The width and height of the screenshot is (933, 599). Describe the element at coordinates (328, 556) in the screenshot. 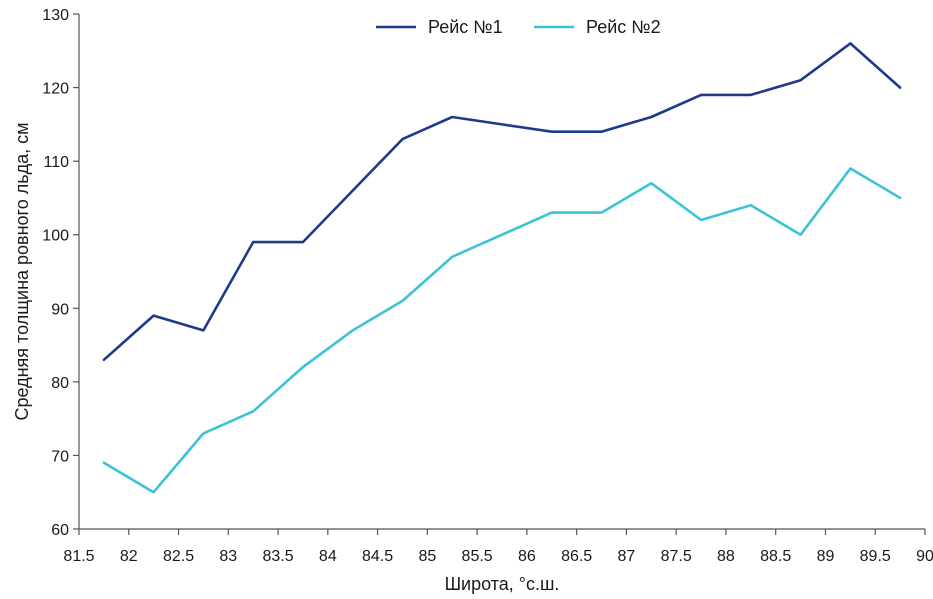

I see `x-tick-label: 84` at that location.